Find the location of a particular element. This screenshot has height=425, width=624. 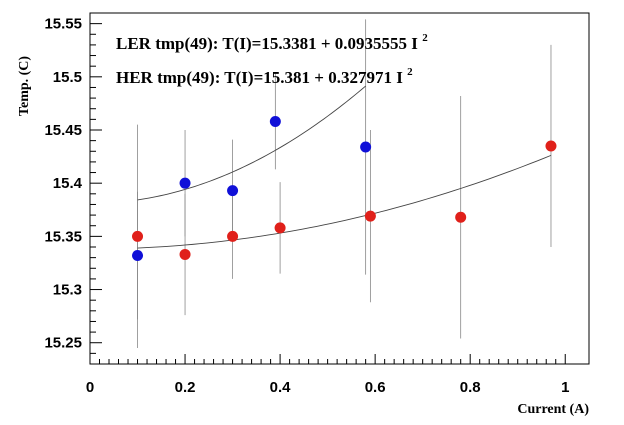

x-tick-label: 0 is located at coordinates (90, 387).